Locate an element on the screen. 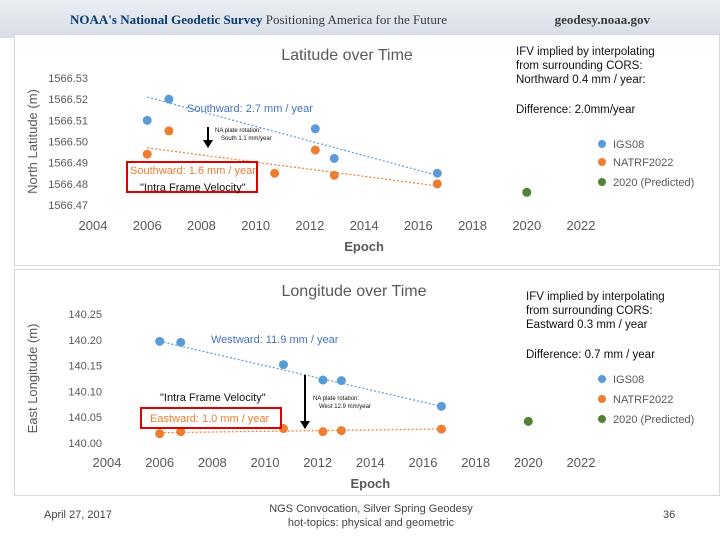 Image resolution: width=720 pixels, height=540 pixels. y-tick-label: 140.10 is located at coordinates (85, 392).